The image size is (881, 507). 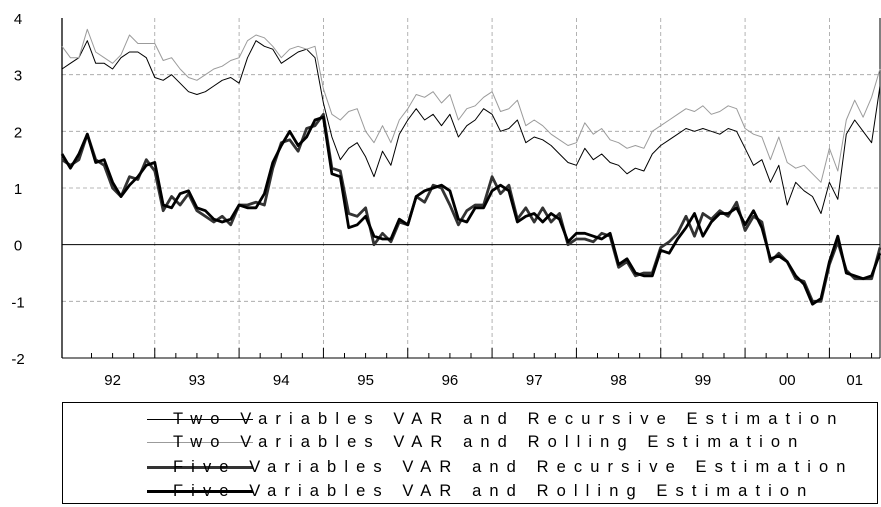 What do you see at coordinates (854, 380) in the screenshot?
I see `x-tick-label: 01` at bounding box center [854, 380].